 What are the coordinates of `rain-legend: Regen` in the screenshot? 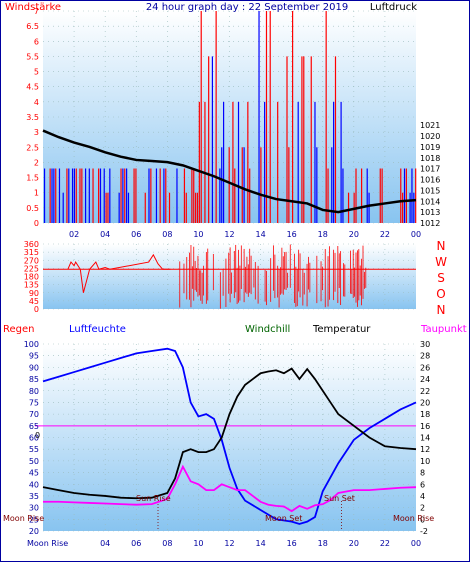 It's located at (19, 329).